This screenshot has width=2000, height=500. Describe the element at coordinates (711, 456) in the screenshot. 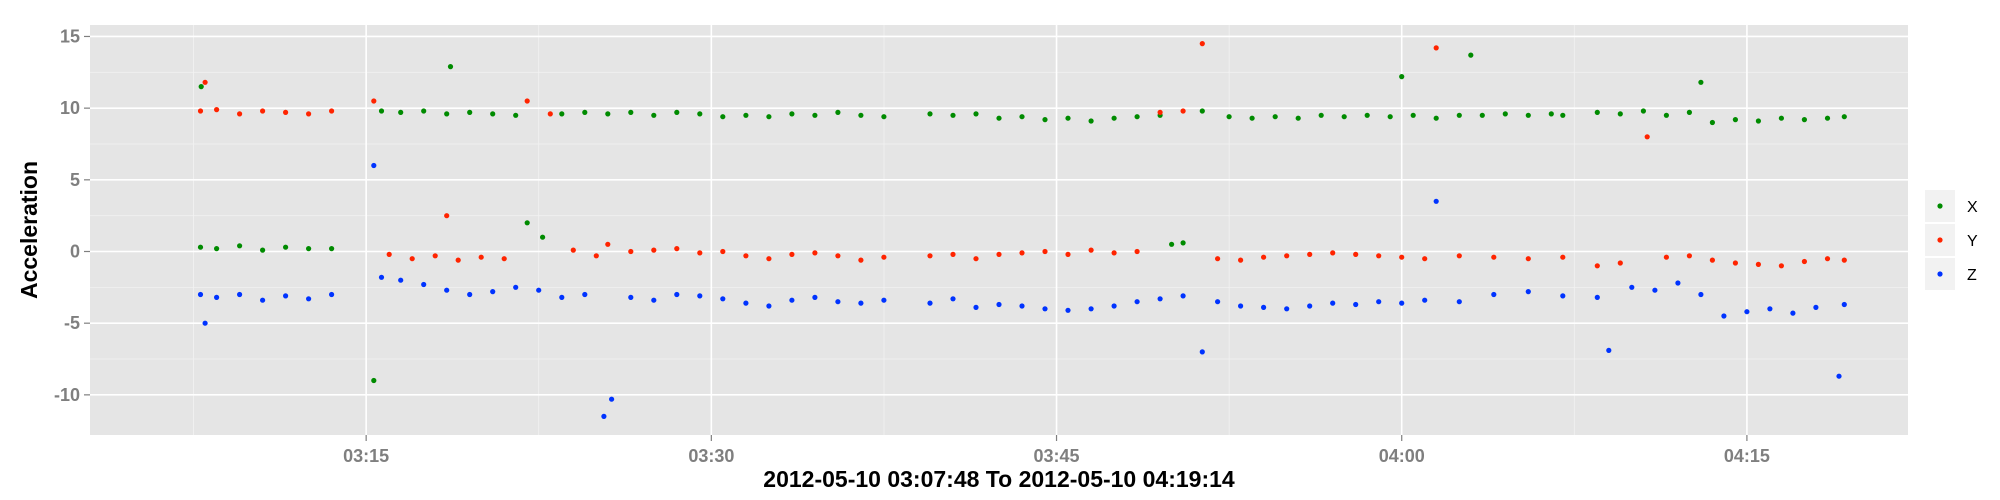

I see `x-tick-label: 03:30` at that location.